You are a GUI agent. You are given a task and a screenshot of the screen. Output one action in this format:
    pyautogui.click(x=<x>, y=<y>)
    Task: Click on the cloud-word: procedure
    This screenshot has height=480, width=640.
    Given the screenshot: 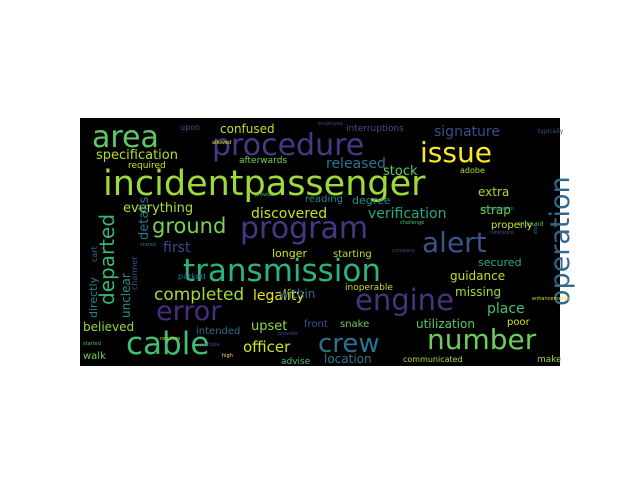 What is the action you would take?
    pyautogui.click(x=288, y=145)
    